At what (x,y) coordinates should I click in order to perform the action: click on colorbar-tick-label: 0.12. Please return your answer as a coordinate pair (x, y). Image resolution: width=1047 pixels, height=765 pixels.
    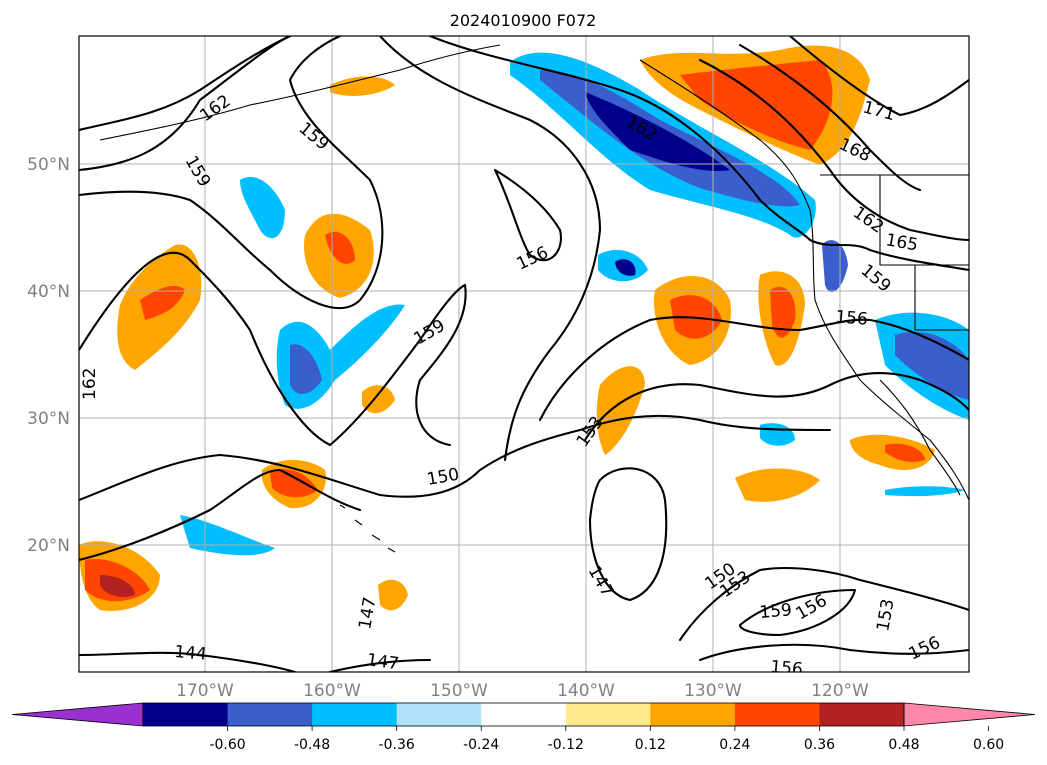
    Looking at the image, I should click on (650, 745).